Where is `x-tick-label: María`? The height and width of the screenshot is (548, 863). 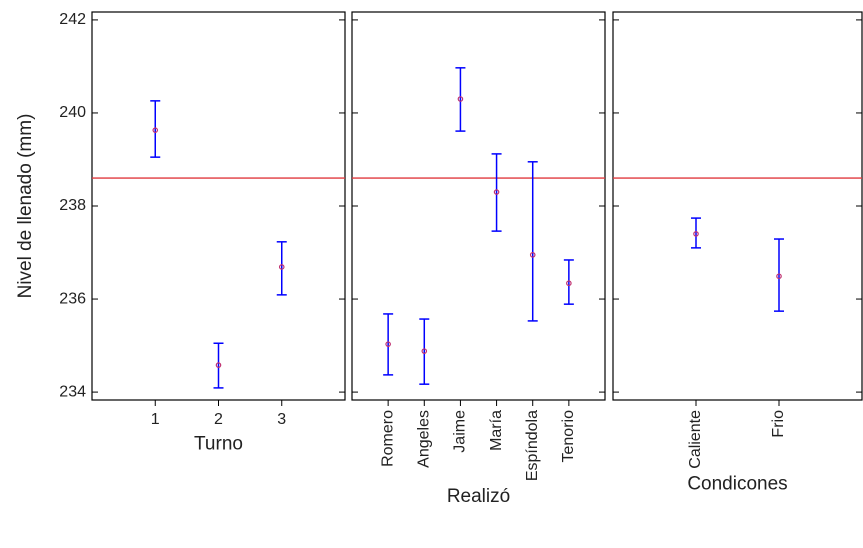
x-tick-label: María is located at coordinates (496, 430).